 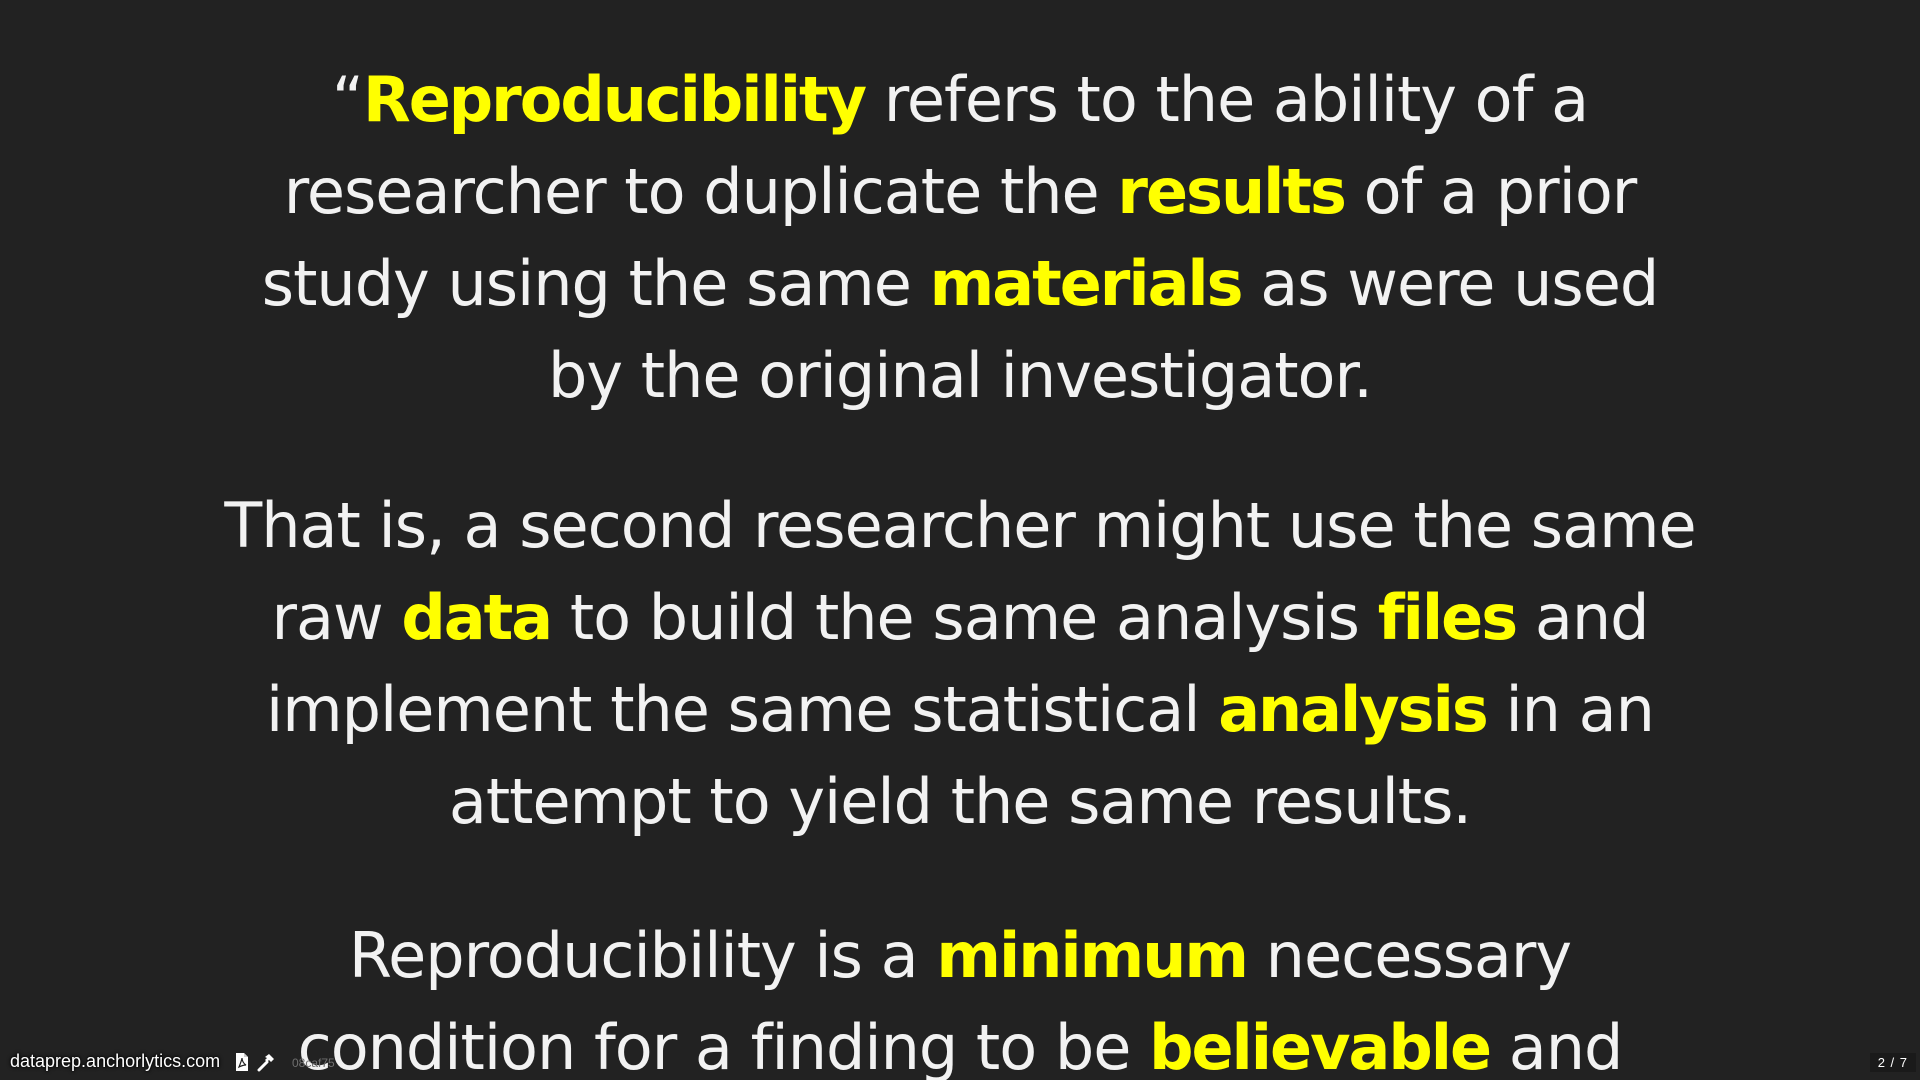 What do you see at coordinates (1447, 617) in the screenshot?
I see `highlight-files: files` at bounding box center [1447, 617].